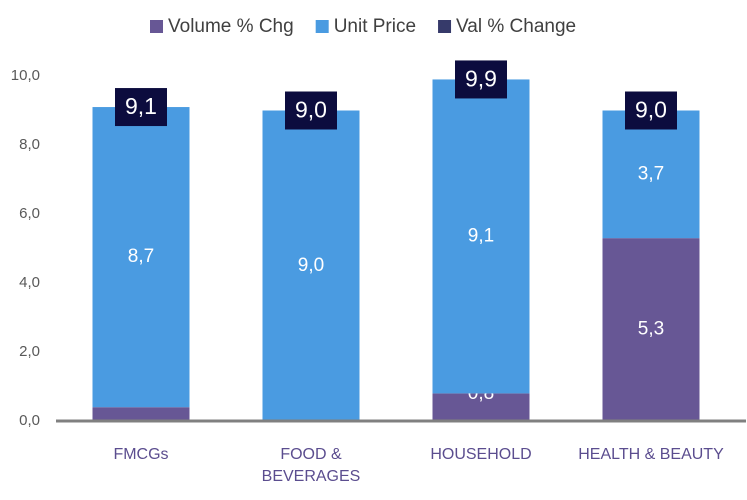 The image size is (747, 500). I want to click on data-label: 5,3, so click(651, 329).